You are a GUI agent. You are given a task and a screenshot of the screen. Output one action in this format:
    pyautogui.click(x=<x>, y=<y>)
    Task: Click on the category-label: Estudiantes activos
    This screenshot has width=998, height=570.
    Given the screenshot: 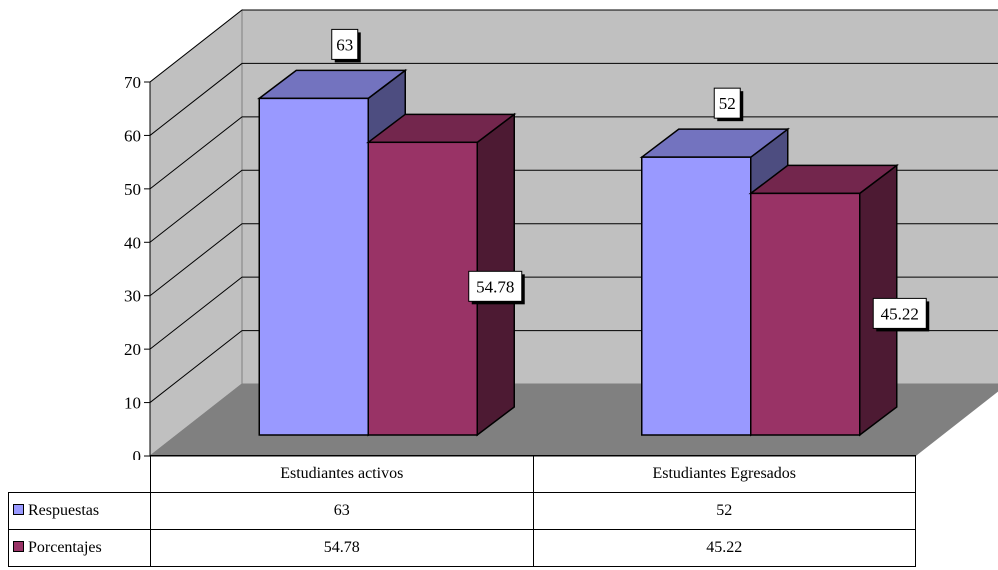 What is the action you would take?
    pyautogui.click(x=342, y=474)
    